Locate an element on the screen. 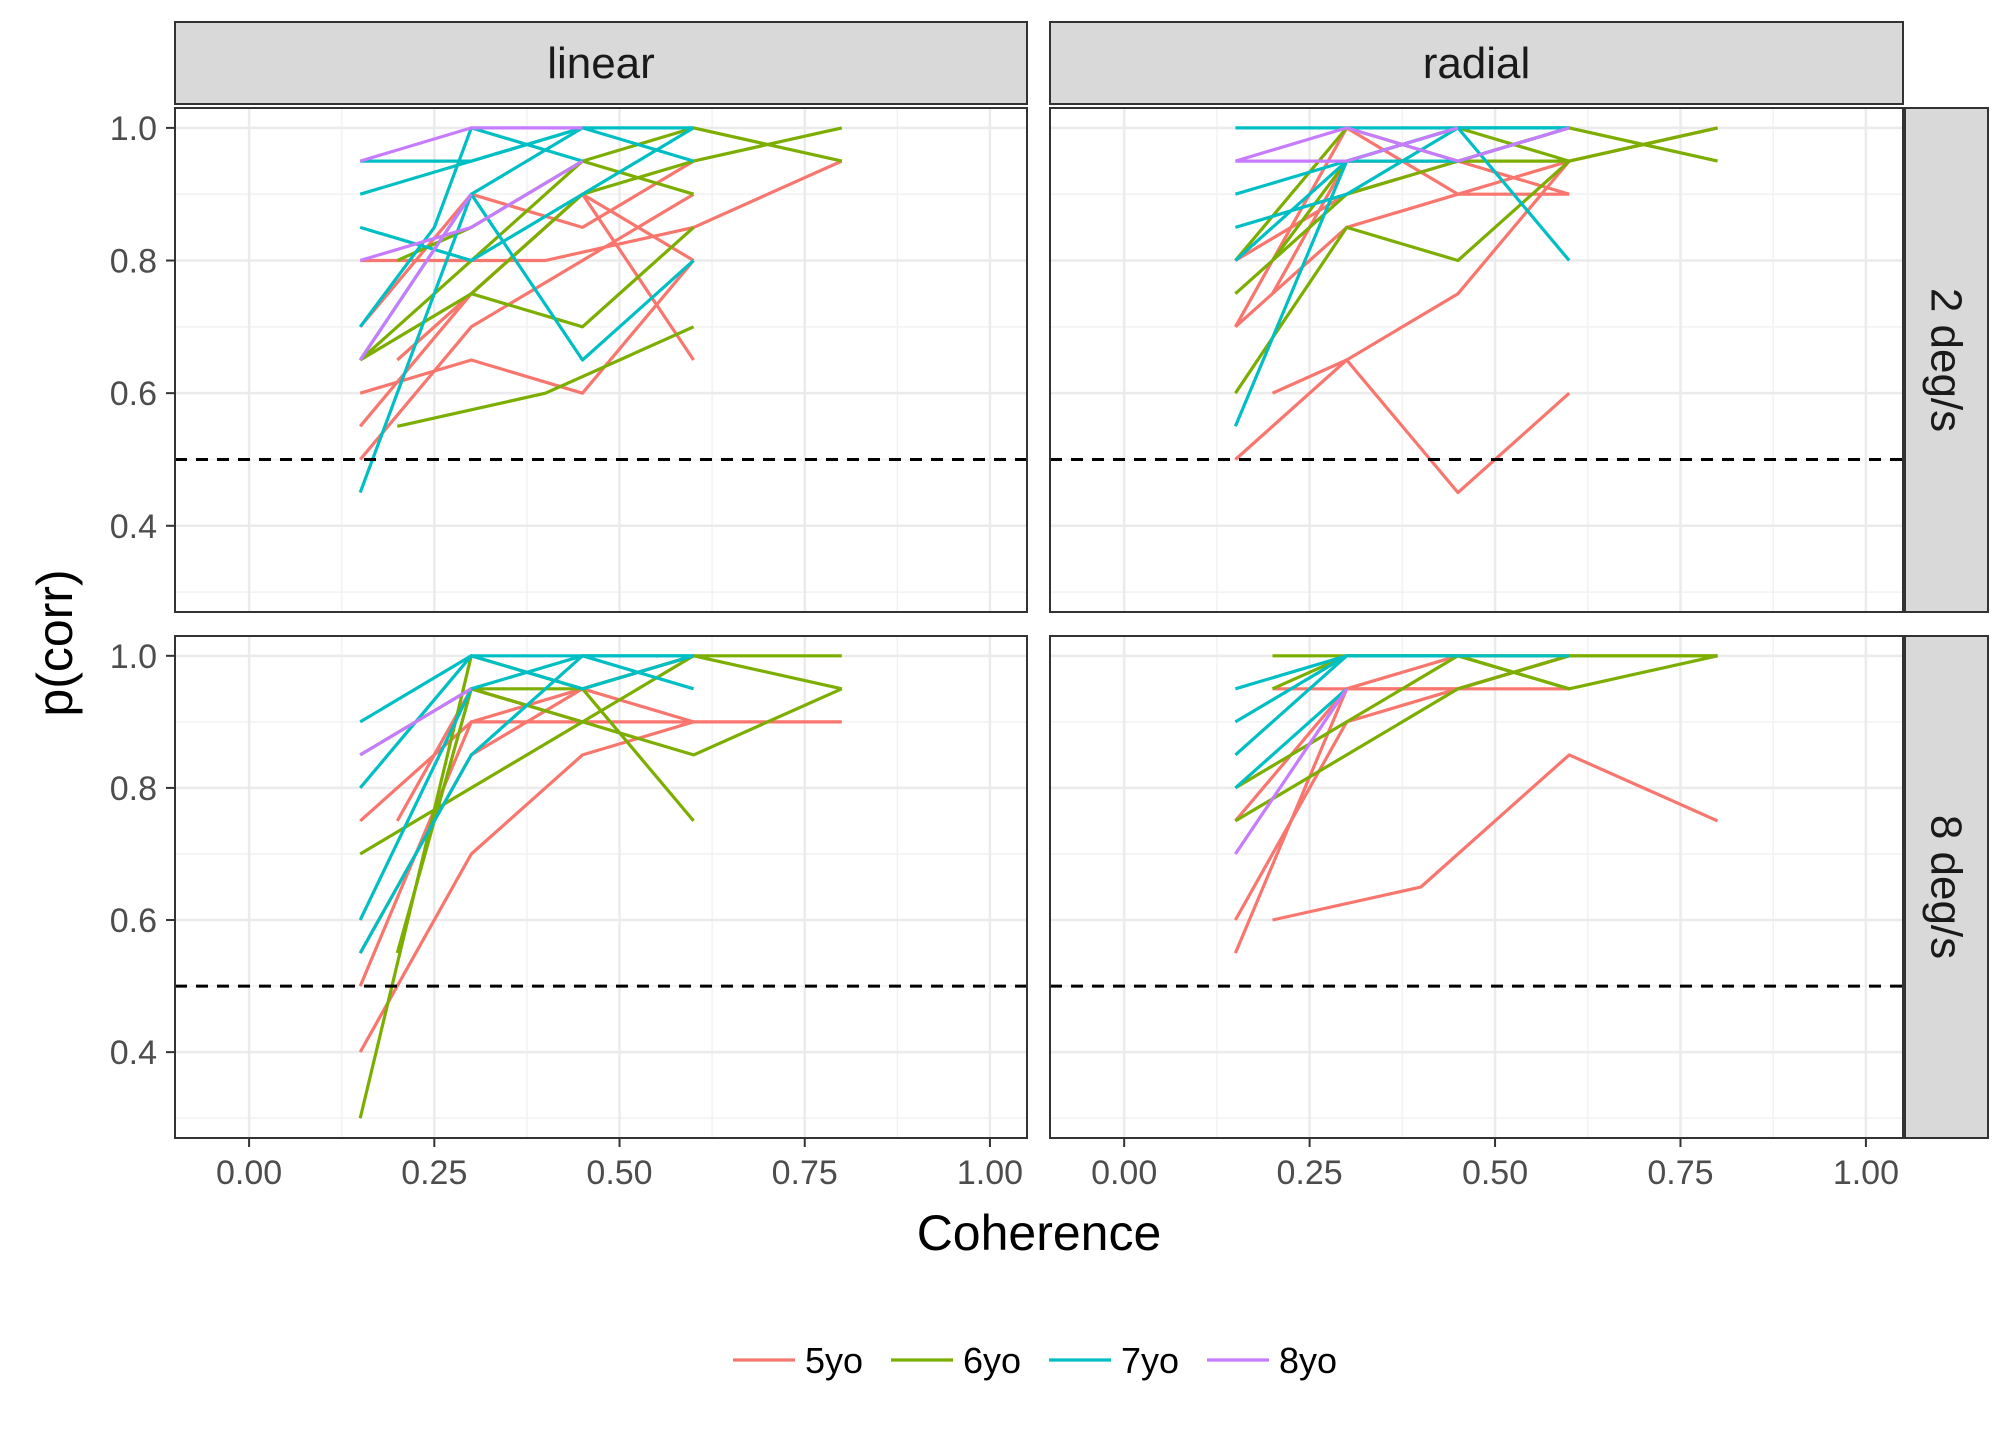 This screenshot has width=2000, height=1433. legend-label: 8yo is located at coordinates (1308, 1360).